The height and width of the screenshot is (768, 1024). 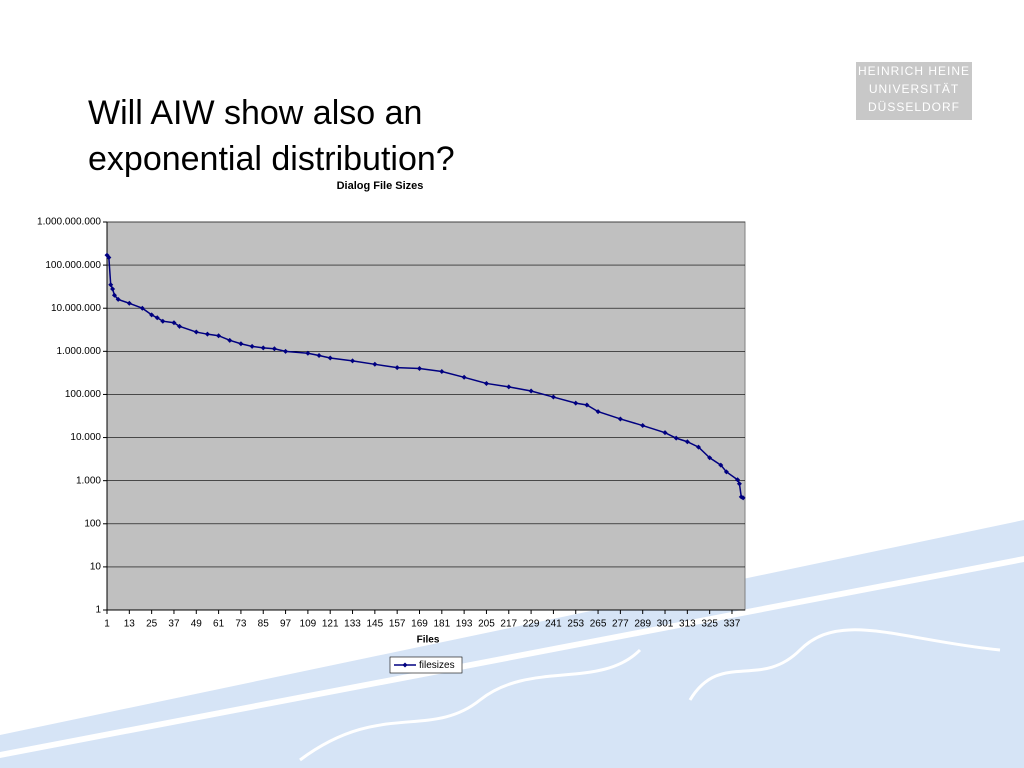 I want to click on x-tick-label: 229, so click(x=531, y=624).